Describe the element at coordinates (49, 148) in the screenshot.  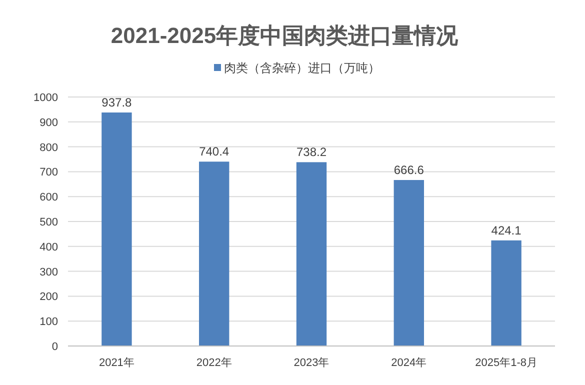
I see `y-tick-label: 800` at that location.